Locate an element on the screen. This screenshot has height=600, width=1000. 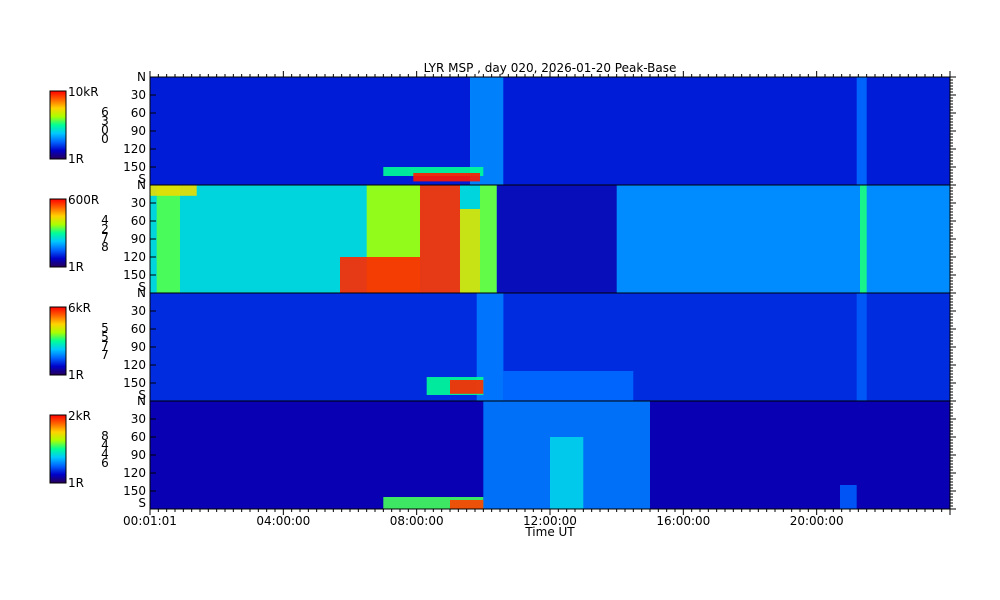
colorbar-max-label: 6kR is located at coordinates (79, 308).